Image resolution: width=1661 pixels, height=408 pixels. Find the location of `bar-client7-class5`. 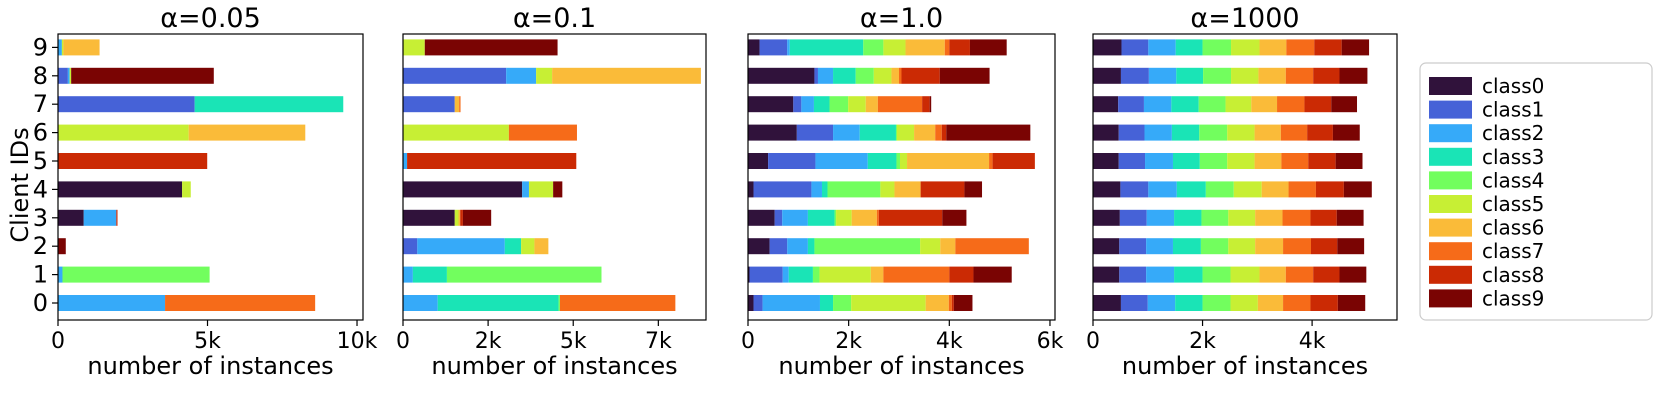

bar-client7-class5 is located at coordinates (1238, 104).